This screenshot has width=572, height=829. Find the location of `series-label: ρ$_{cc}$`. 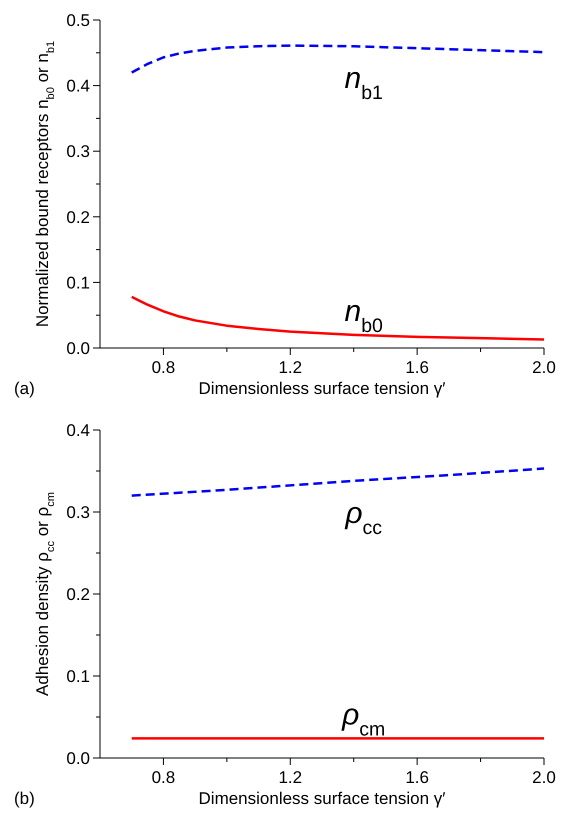

series-label: ρ$_{cc}$ is located at coordinates (363, 517).